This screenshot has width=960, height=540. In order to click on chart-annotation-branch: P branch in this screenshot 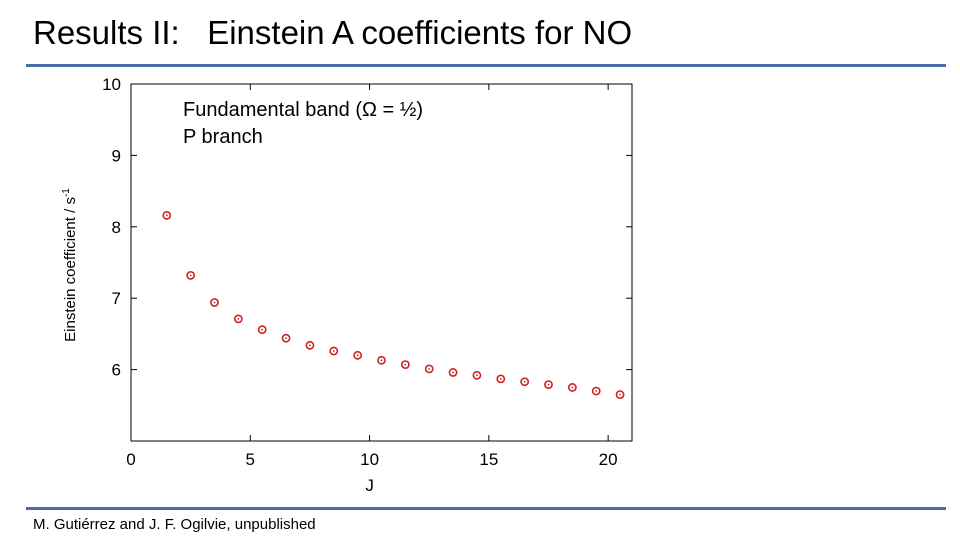, I will do `click(223, 137)`.